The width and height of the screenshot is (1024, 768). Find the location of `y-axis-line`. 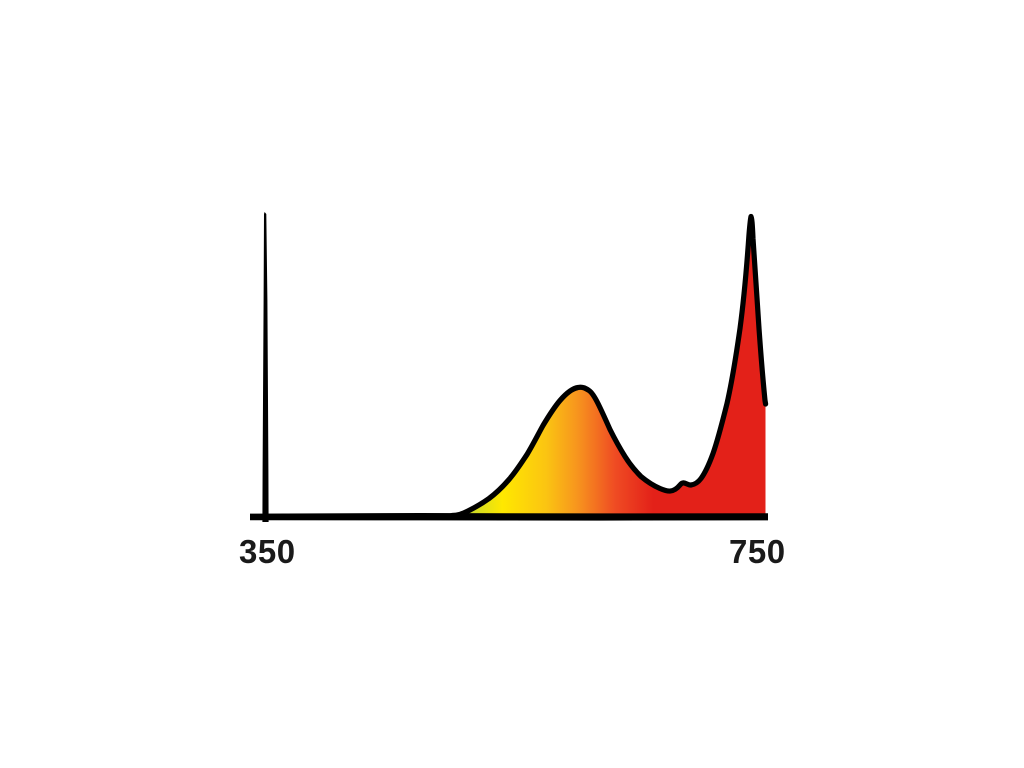

y-axis-line is located at coordinates (265, 367).